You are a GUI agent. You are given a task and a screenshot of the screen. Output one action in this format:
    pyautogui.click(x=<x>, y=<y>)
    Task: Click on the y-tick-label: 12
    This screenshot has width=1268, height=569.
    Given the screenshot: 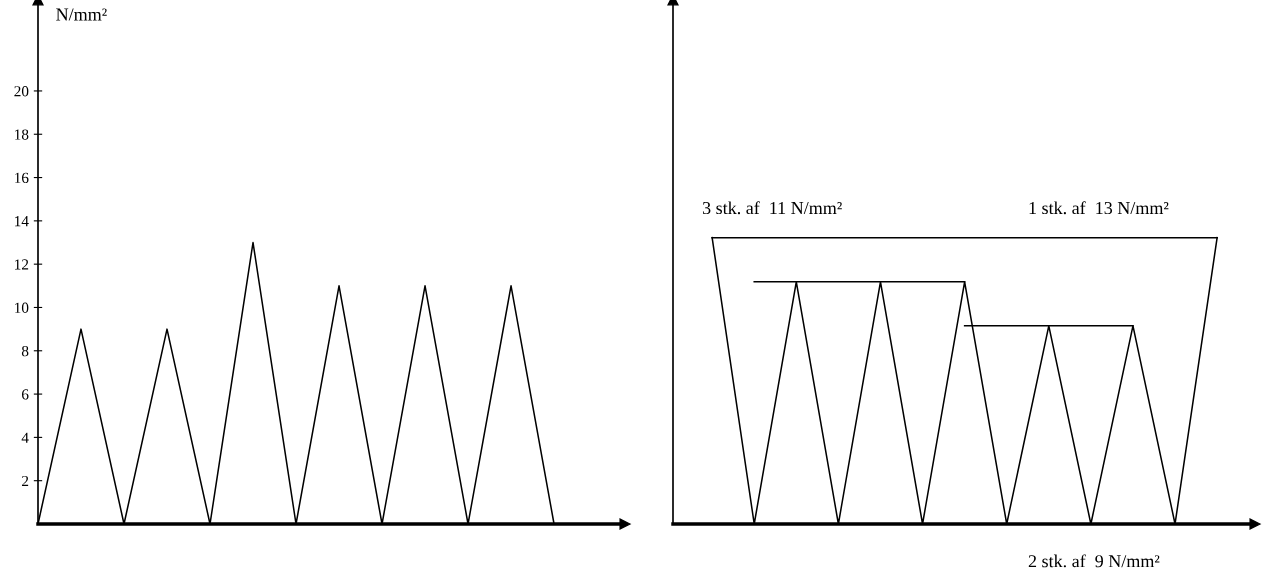 What is the action you would take?
    pyautogui.click(x=22, y=264)
    